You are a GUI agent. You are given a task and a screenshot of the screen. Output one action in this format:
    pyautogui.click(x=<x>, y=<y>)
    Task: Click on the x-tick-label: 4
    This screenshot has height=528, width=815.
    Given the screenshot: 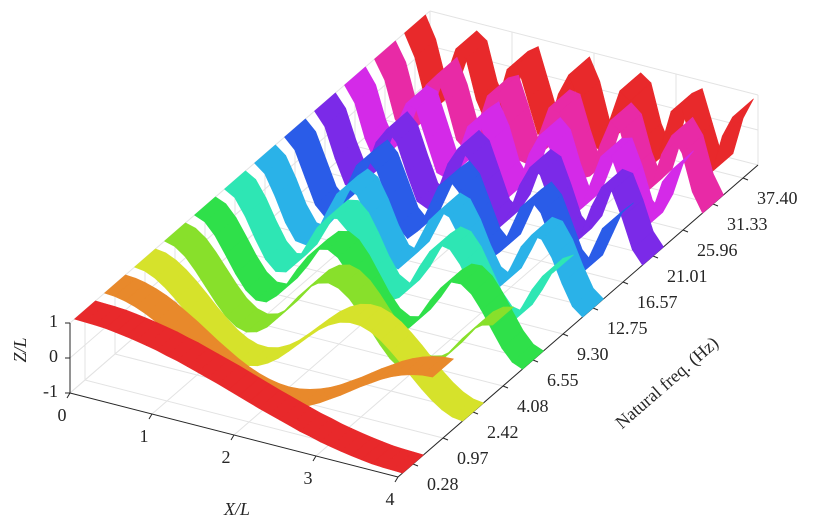 What is the action you would take?
    pyautogui.click(x=390, y=499)
    